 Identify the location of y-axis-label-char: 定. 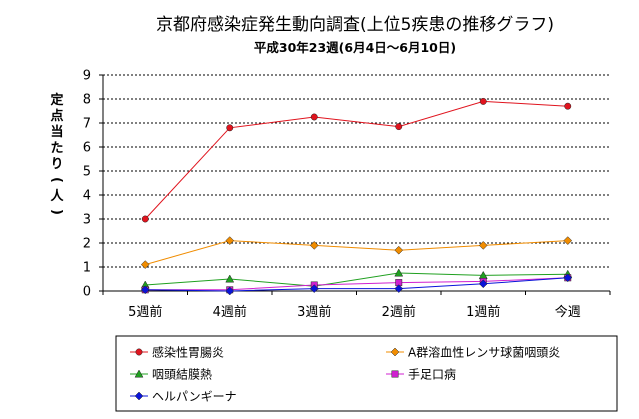
(56, 100).